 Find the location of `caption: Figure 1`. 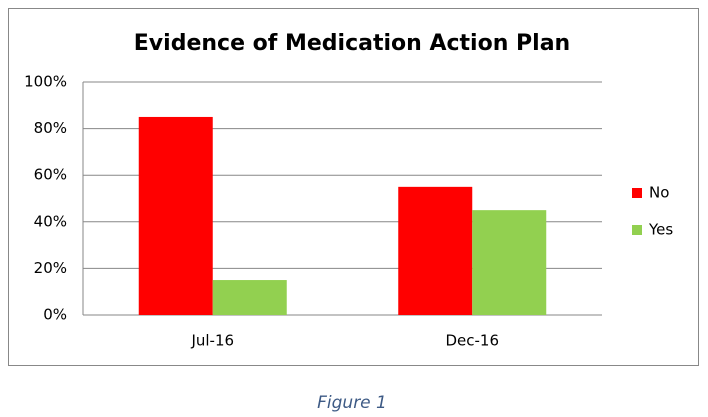

caption: Figure 1 is located at coordinates (352, 403).